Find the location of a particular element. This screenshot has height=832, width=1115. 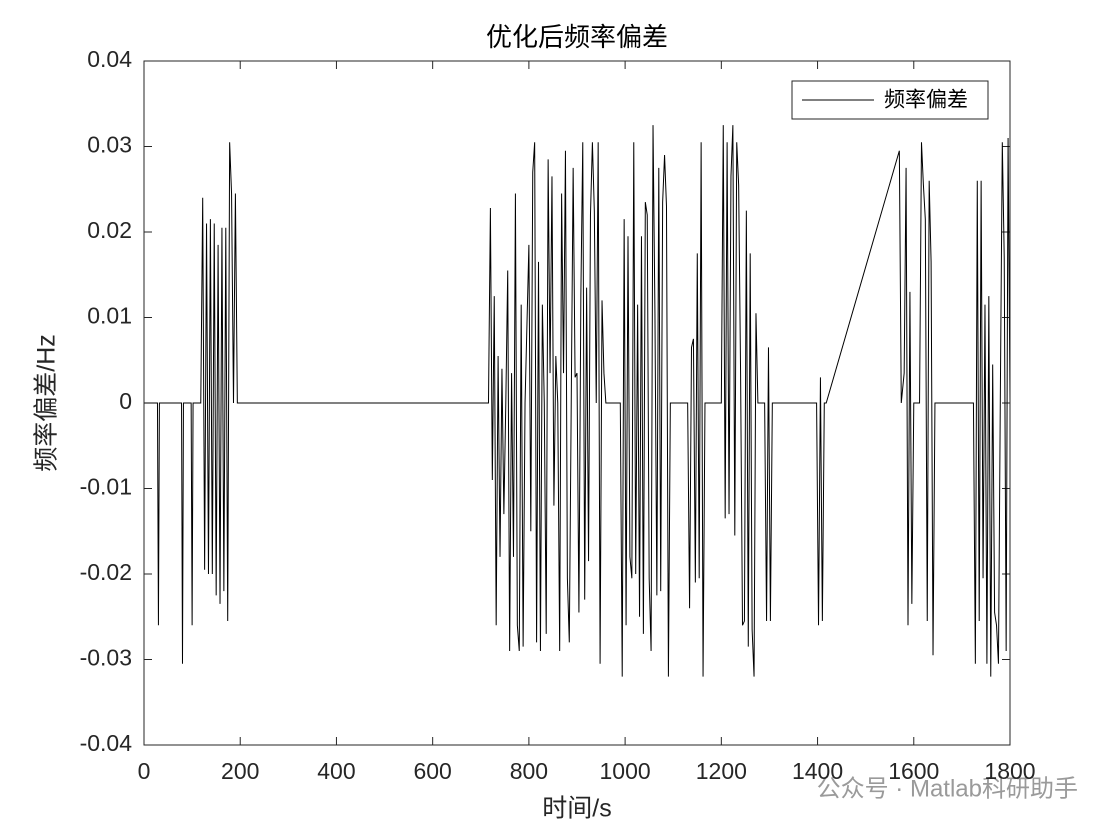

x-tick-label: 1600 is located at coordinates (913, 771).